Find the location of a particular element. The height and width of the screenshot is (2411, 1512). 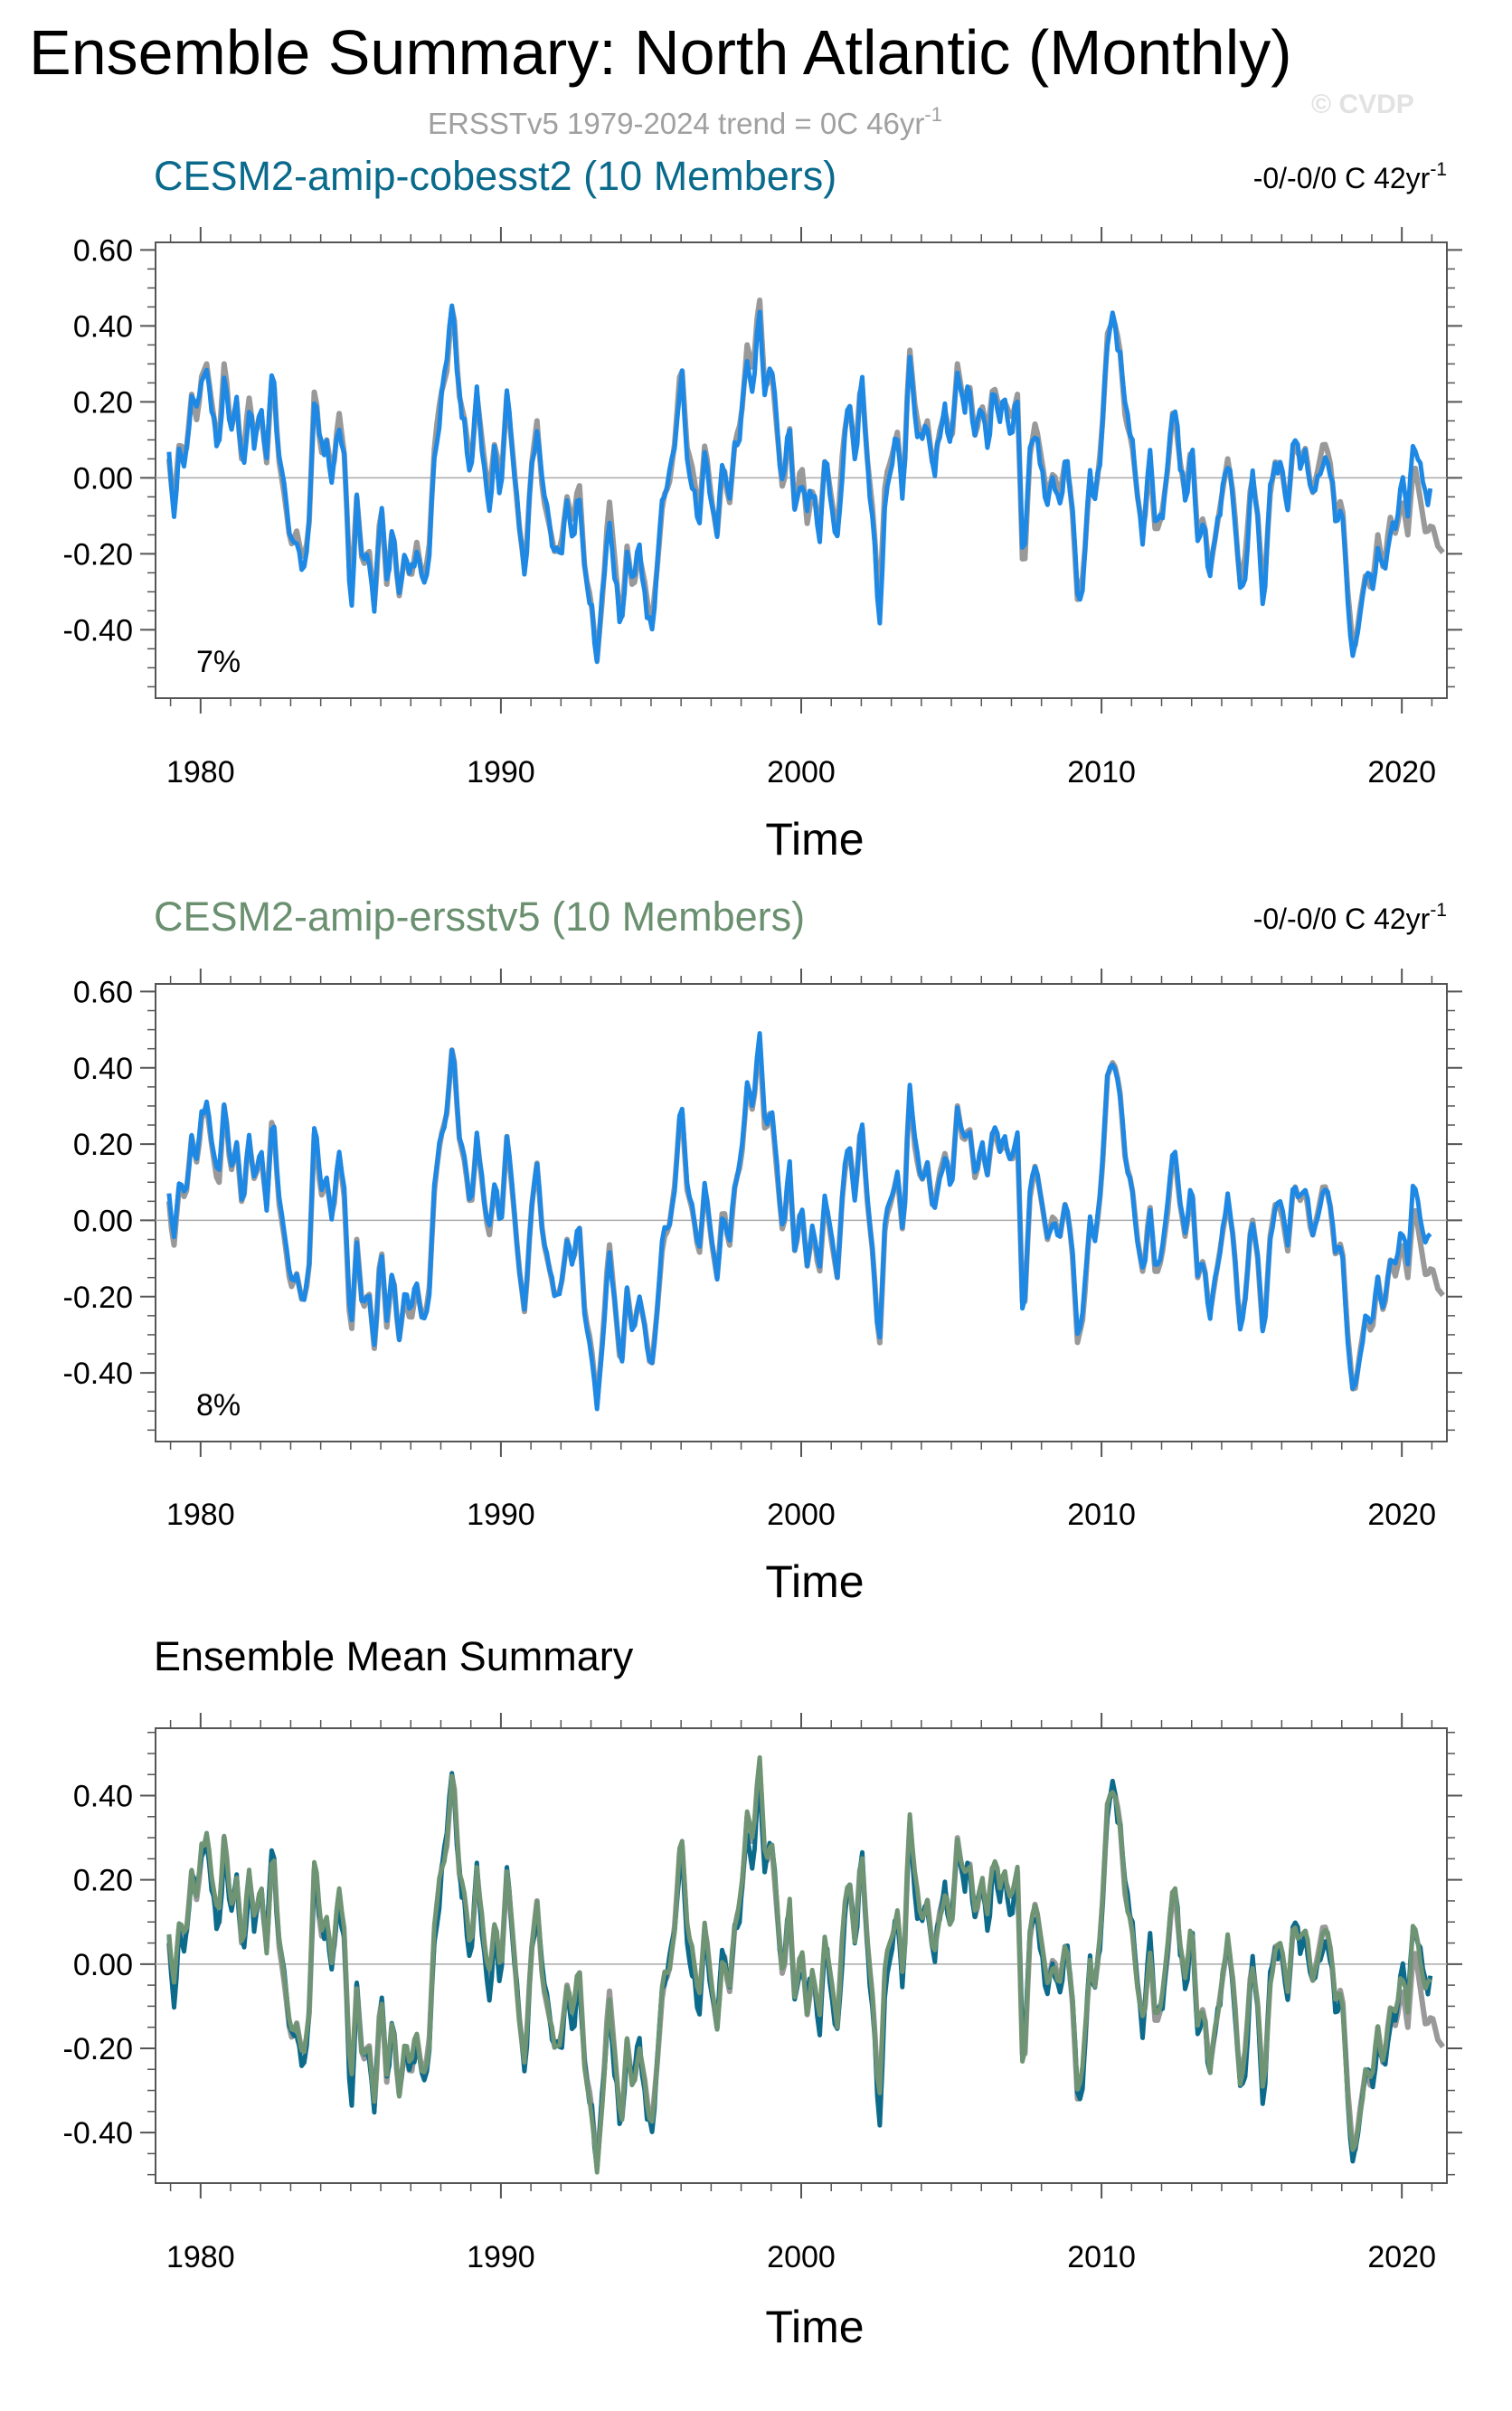

series-line-model2 is located at coordinates (799, 1964).